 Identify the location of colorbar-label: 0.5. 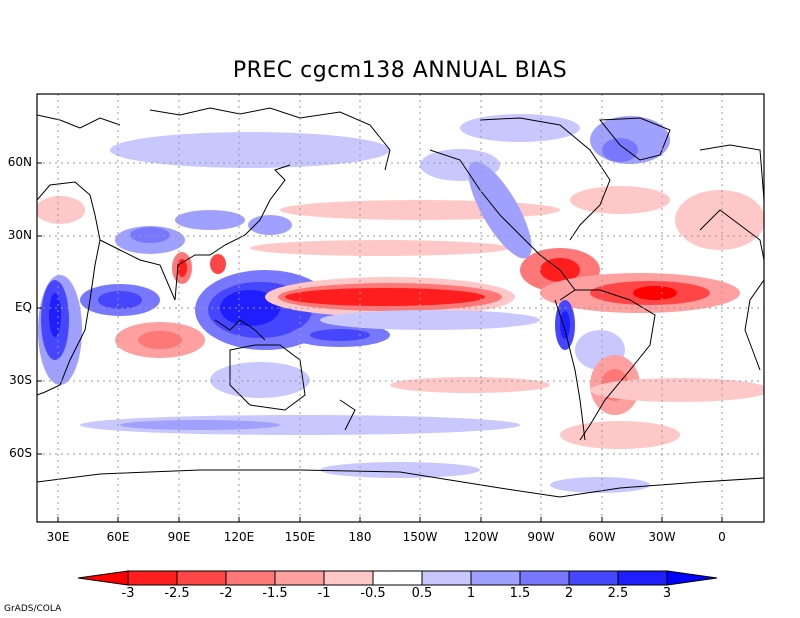
(422, 593).